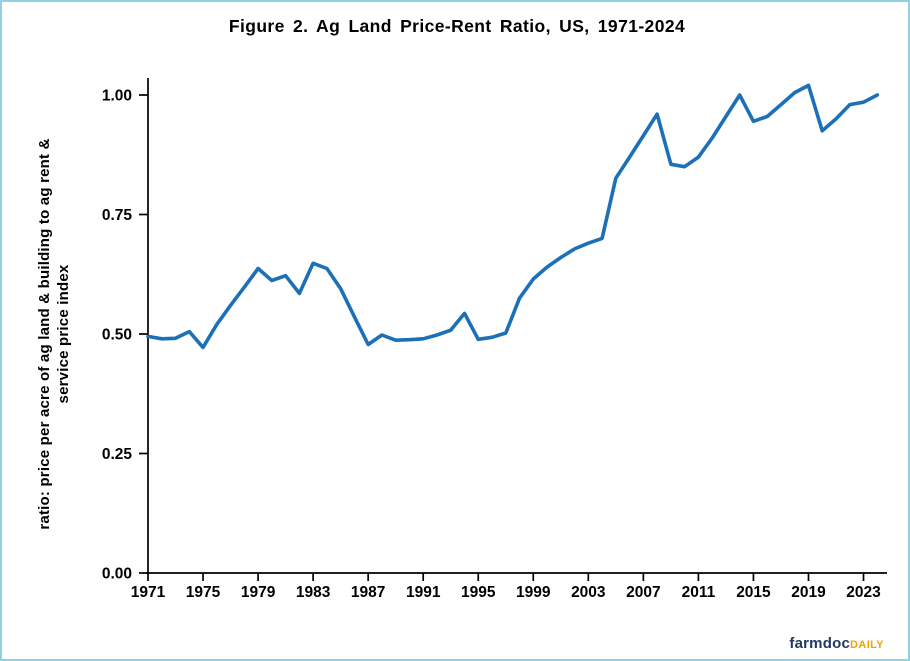  What do you see at coordinates (117, 574) in the screenshot?
I see `svg-text: 0.00` at bounding box center [117, 574].